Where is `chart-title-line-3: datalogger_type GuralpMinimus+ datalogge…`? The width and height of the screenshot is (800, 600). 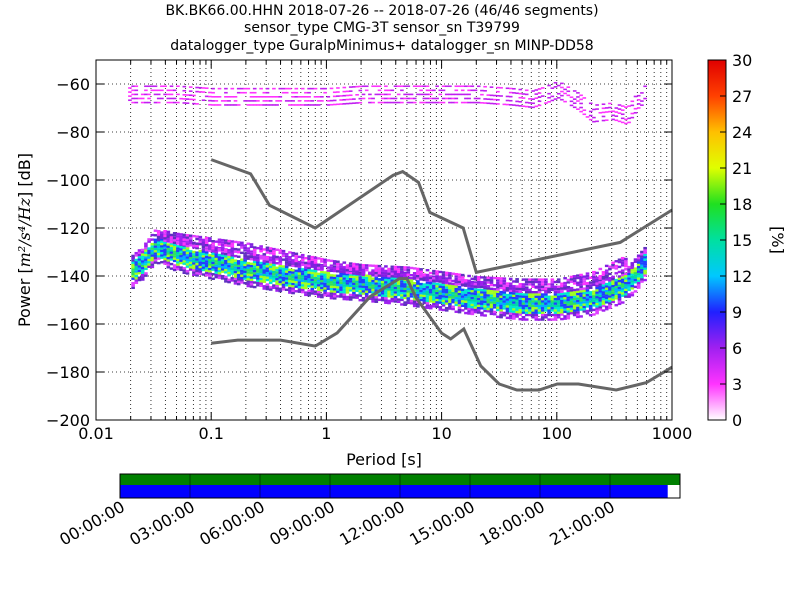
chart-title-line-3: datalogger_type GuralpMinimus+ datalogge… is located at coordinates (381, 46).